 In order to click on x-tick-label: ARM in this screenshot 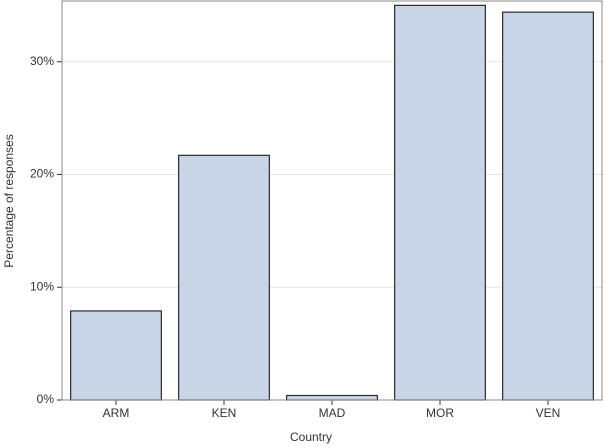, I will do `click(116, 413)`.